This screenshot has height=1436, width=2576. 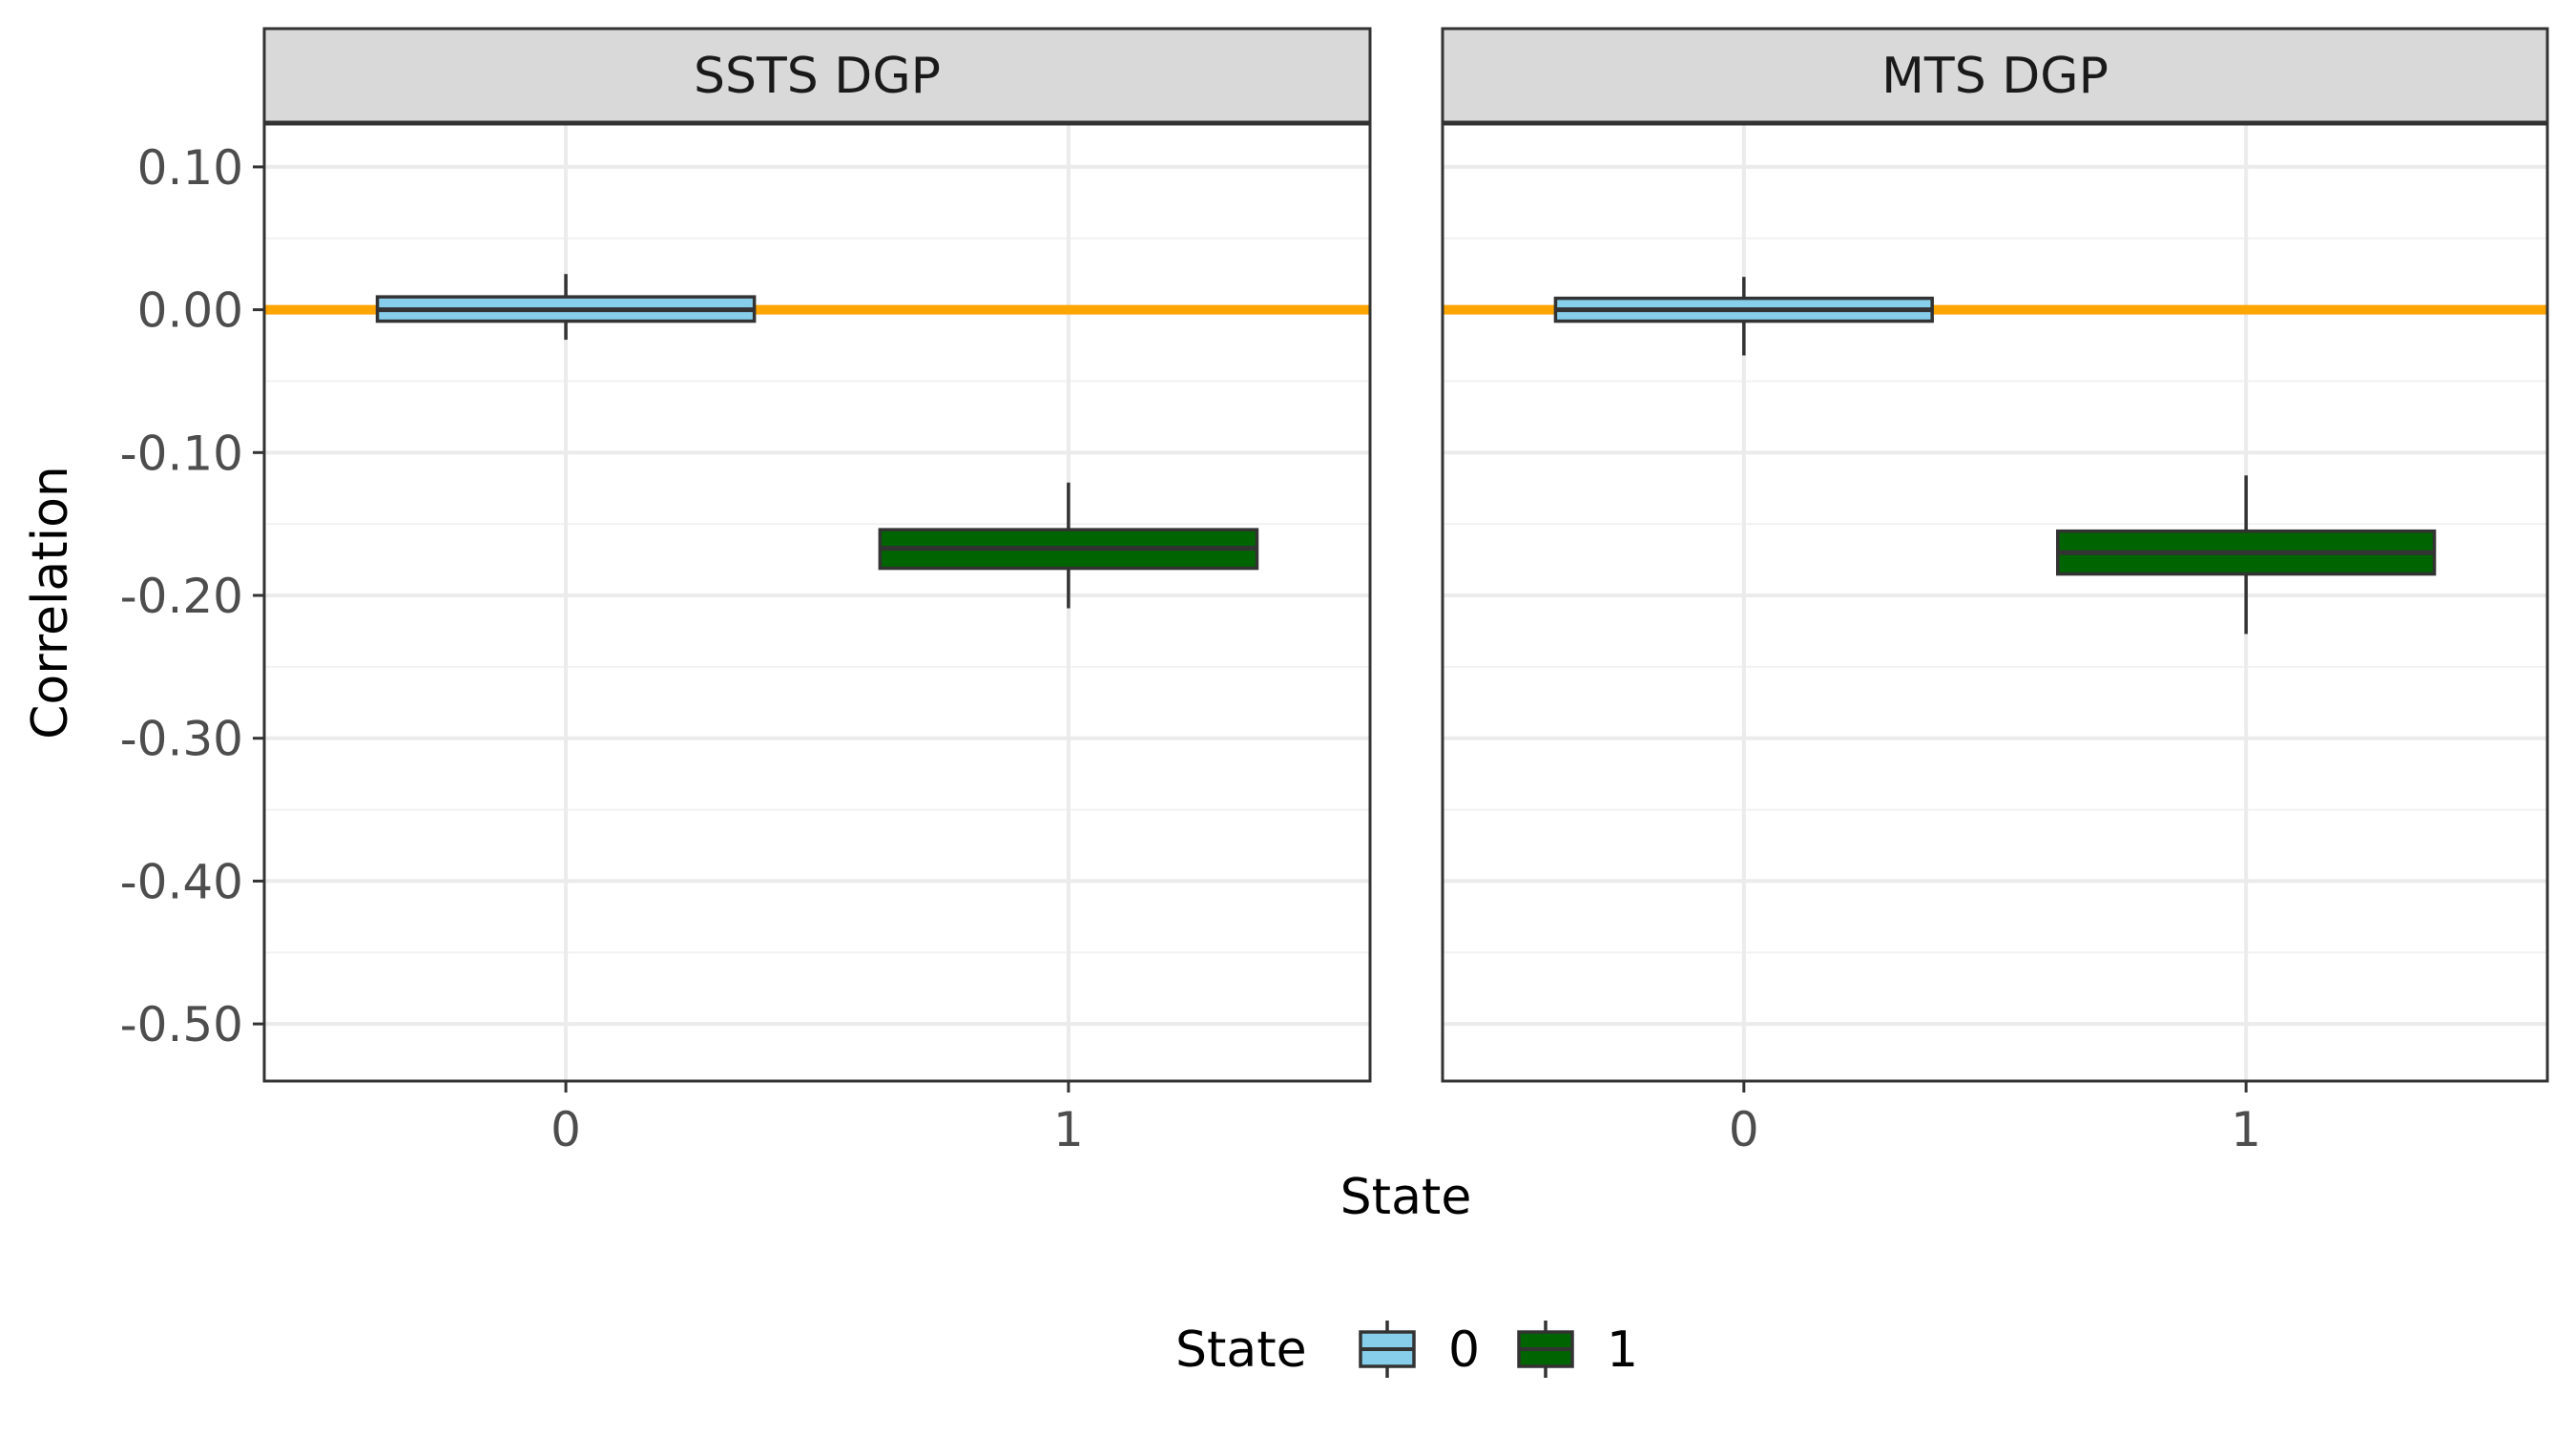 I want to click on panel-title: SSTS DGP, so click(x=817, y=76).